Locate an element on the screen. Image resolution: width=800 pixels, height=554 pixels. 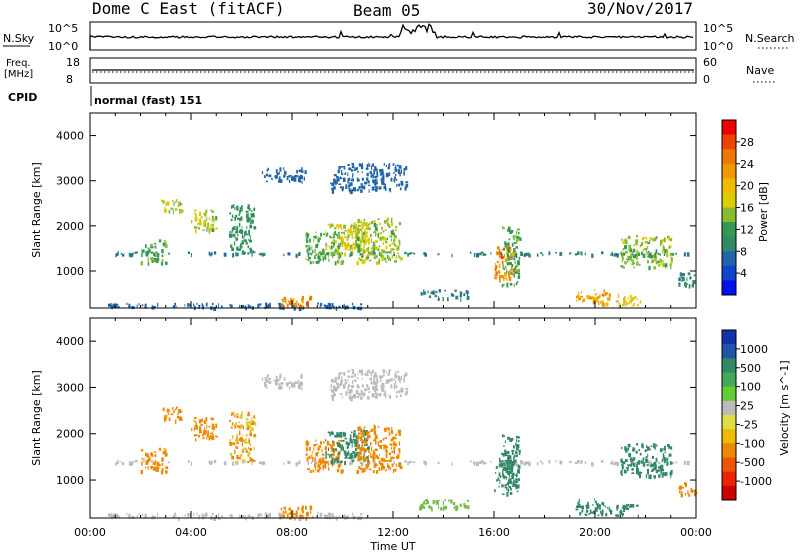
nsky-panel is located at coordinates (393, 36).